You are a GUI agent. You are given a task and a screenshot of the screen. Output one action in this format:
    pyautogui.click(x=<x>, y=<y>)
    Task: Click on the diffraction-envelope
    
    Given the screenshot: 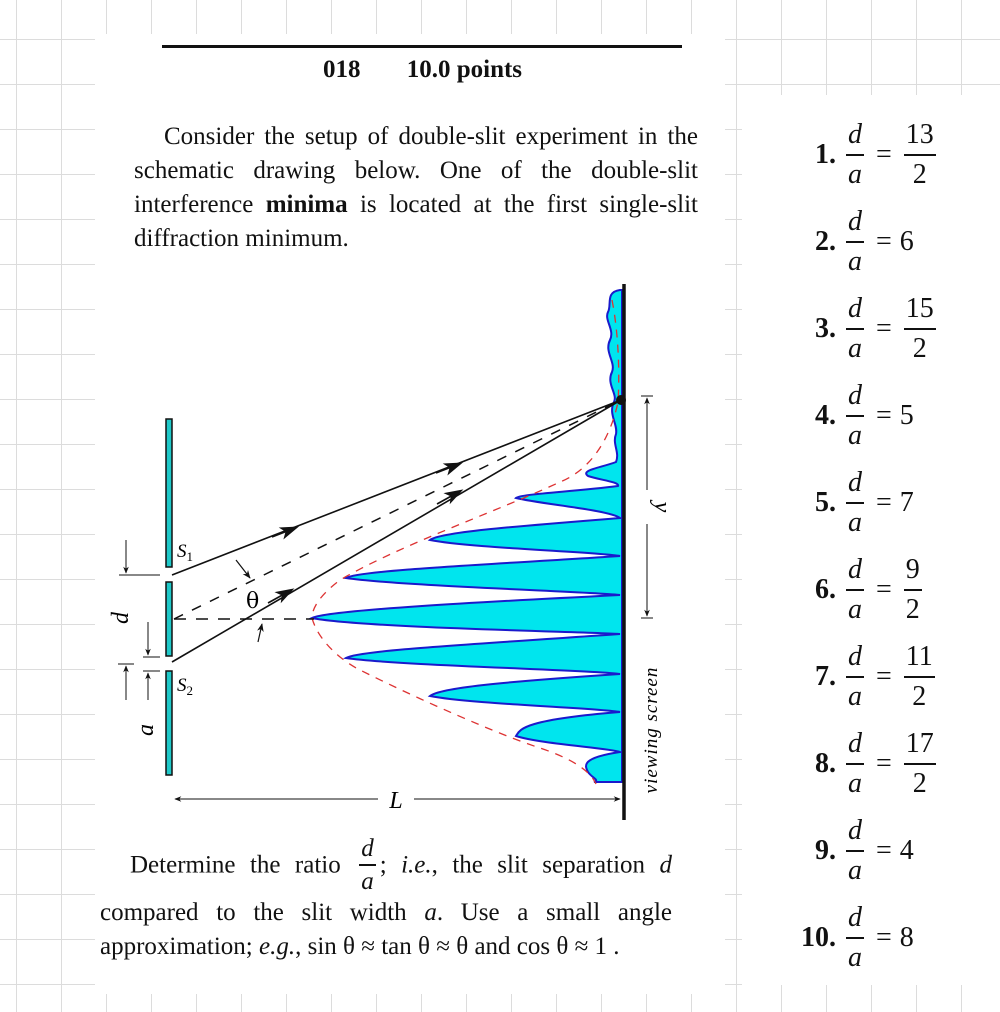 What is the action you would take?
    pyautogui.click(x=465, y=542)
    